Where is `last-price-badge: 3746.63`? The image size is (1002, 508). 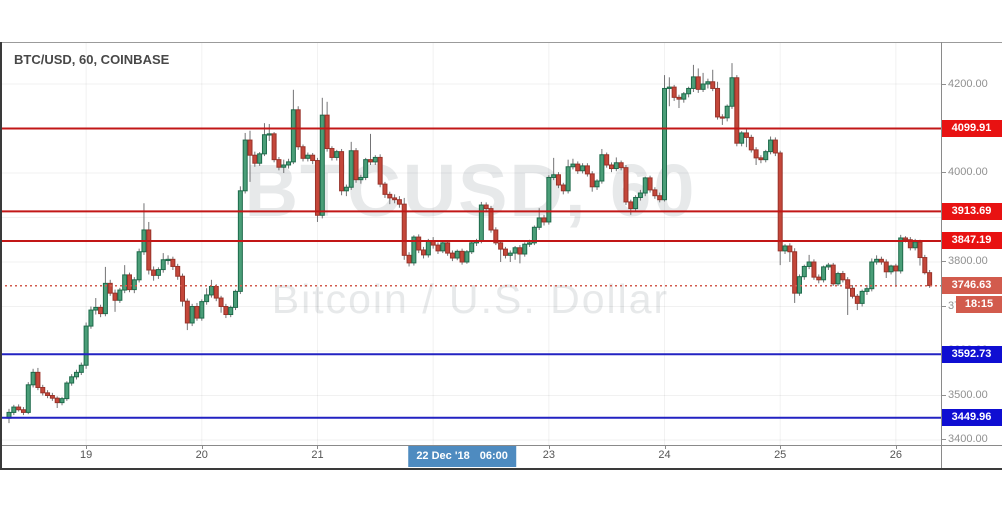
last-price-badge: 3746.63 is located at coordinates (971, 286).